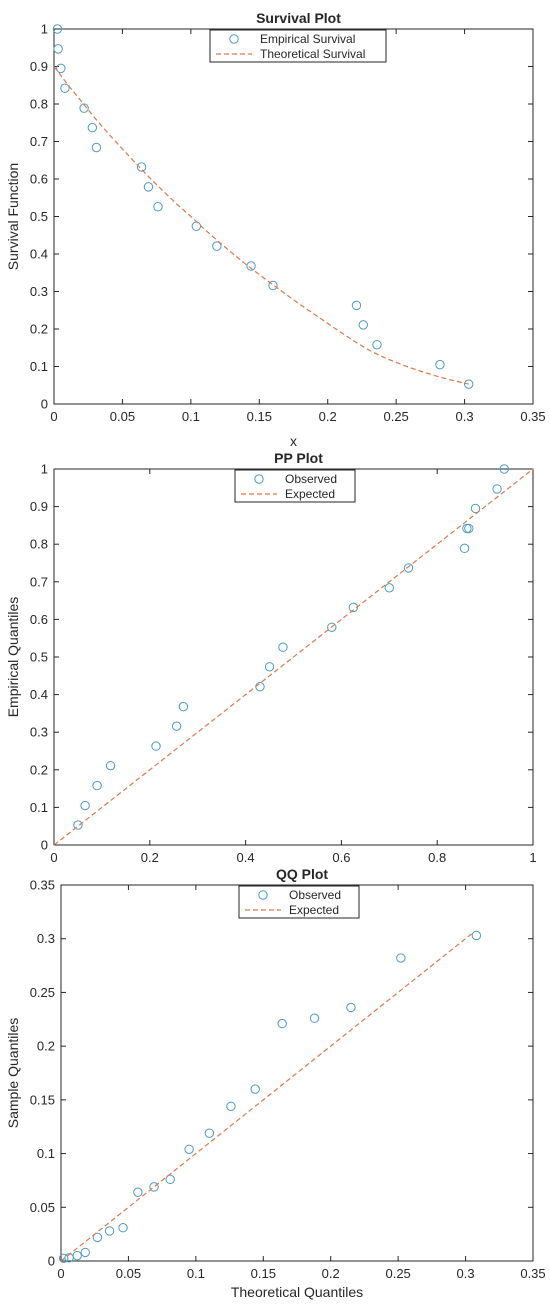 The width and height of the screenshot is (550, 1309). What do you see at coordinates (42, 885) in the screenshot?
I see `y-tick-label: 0.35` at bounding box center [42, 885].